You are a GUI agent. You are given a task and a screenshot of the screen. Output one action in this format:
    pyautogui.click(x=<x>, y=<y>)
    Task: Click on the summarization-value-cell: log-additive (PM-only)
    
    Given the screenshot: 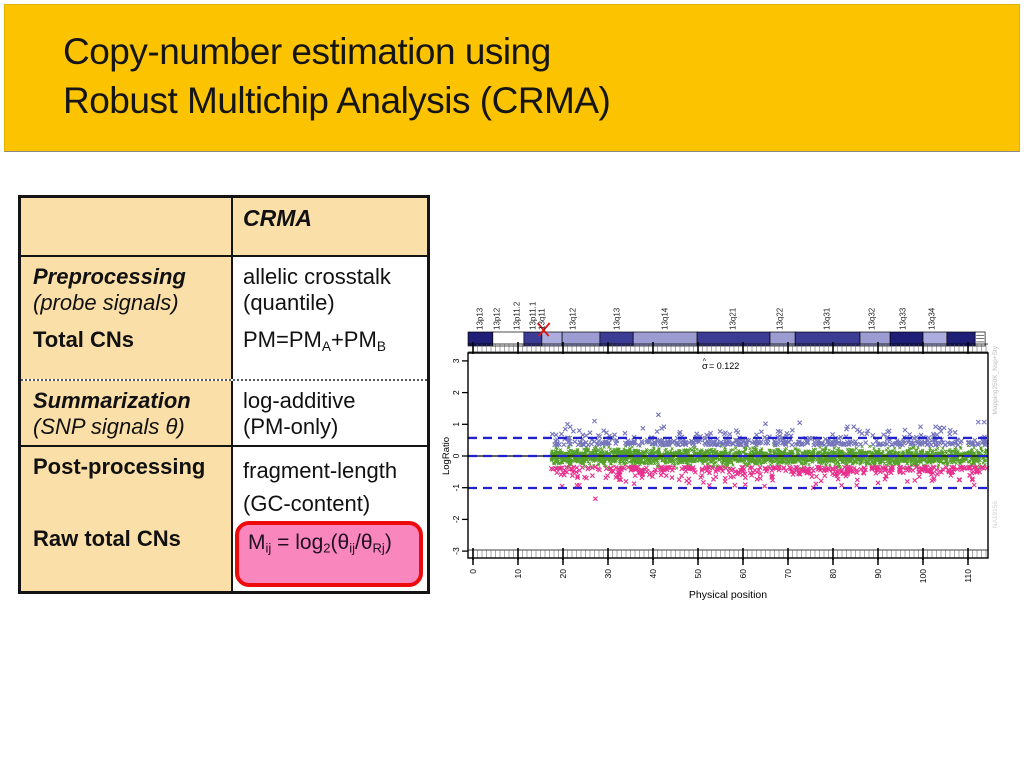 What is the action you would take?
    pyautogui.click(x=330, y=413)
    